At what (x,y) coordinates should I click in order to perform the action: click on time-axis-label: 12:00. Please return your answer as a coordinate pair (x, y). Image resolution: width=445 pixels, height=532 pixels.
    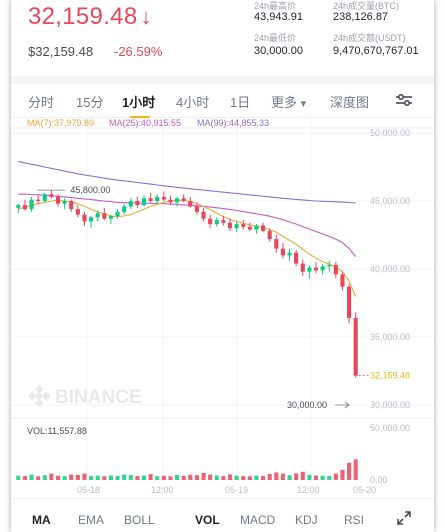
    Looking at the image, I should click on (308, 490).